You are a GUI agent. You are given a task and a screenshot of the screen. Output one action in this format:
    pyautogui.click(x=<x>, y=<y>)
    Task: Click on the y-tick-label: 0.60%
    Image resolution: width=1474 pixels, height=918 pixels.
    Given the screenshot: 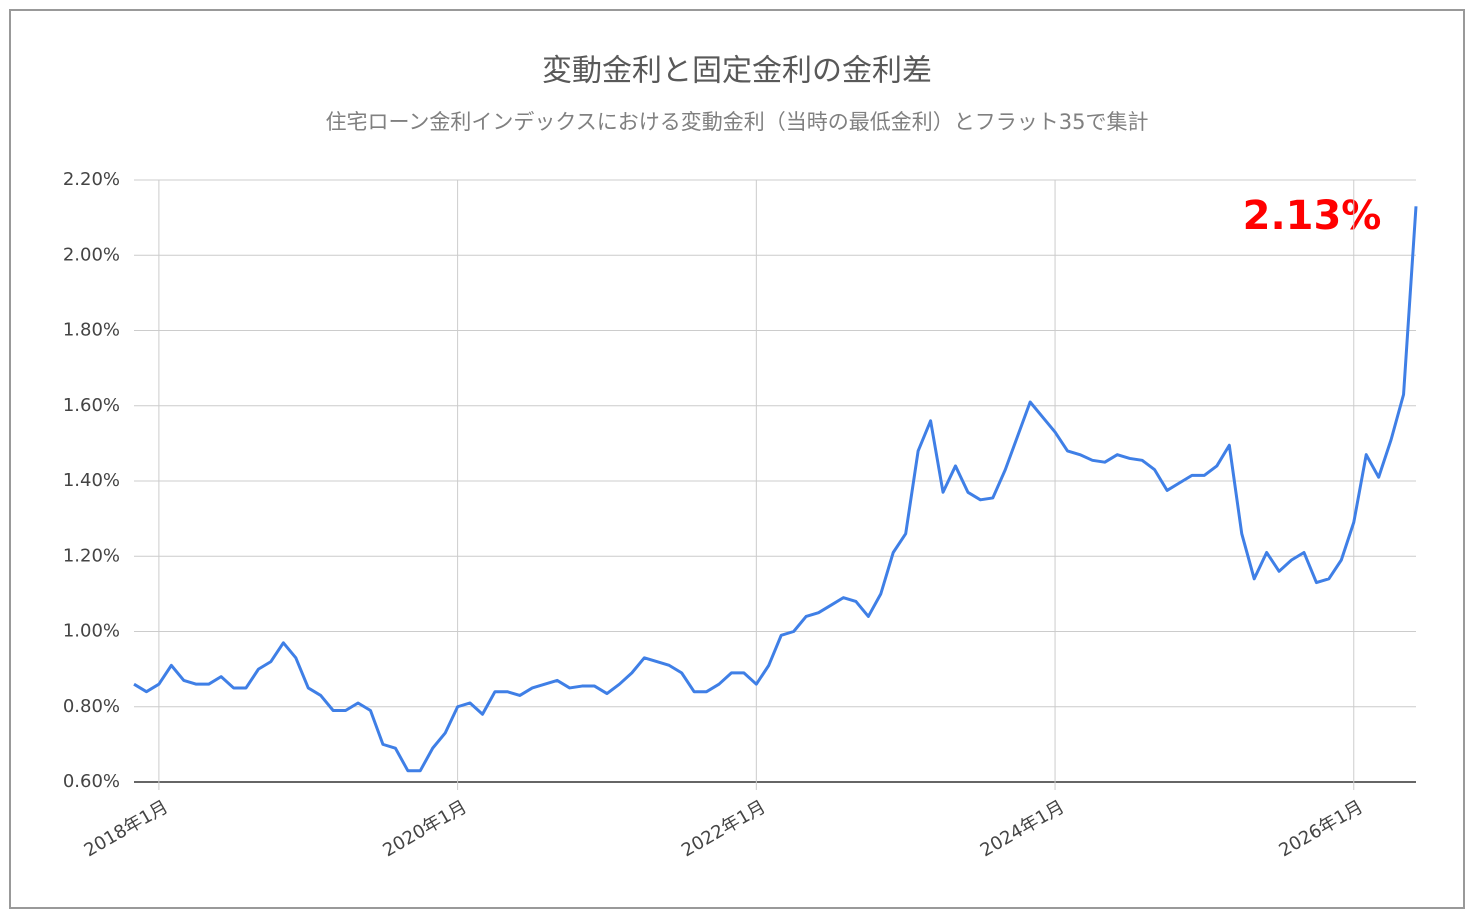 What is the action you would take?
    pyautogui.click(x=91, y=781)
    